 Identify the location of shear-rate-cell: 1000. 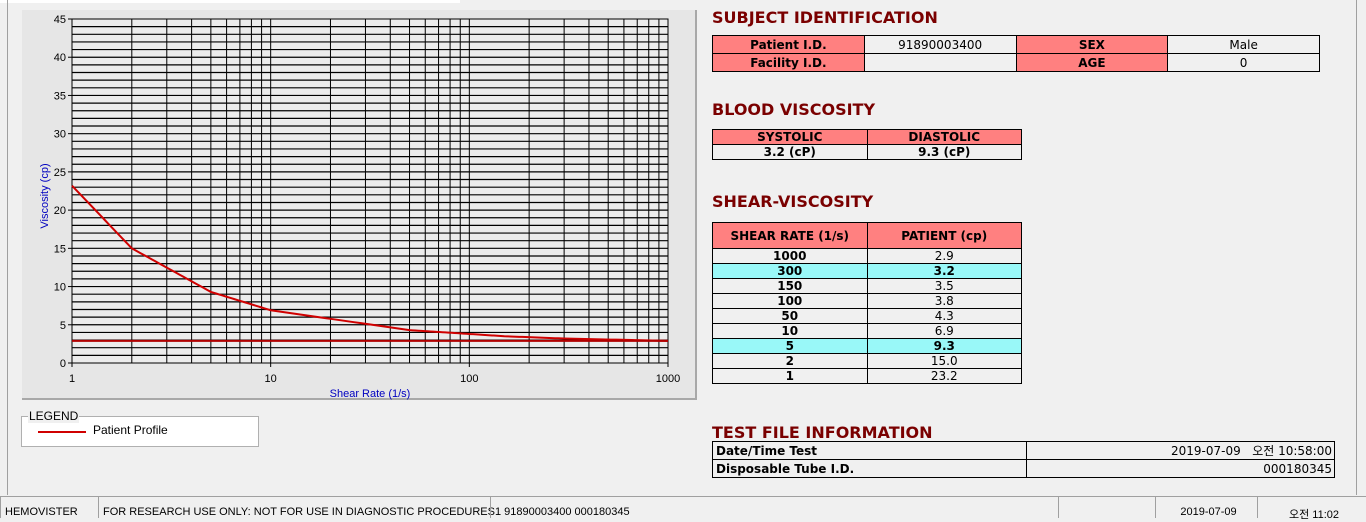
(790, 256).